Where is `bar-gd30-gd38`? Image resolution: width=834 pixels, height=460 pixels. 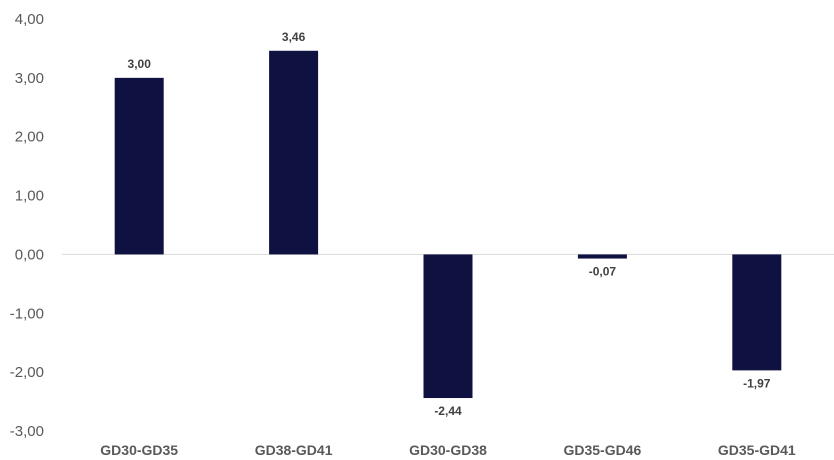 bar-gd30-gd38 is located at coordinates (448, 326).